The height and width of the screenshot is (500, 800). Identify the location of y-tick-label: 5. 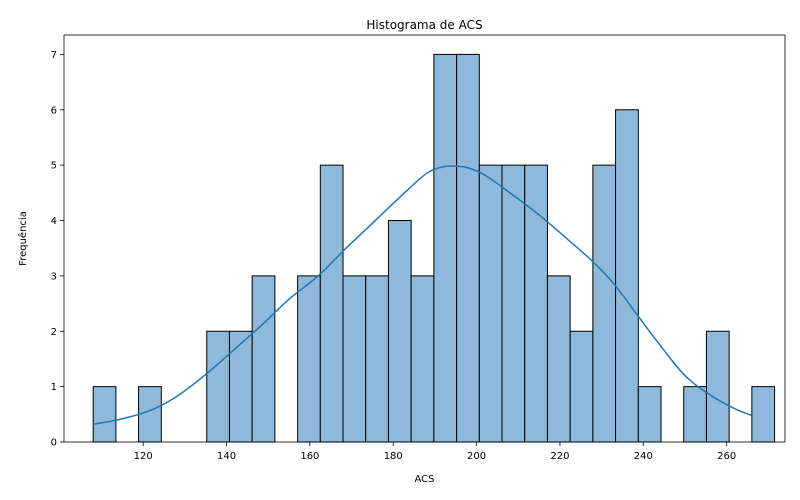
(54, 166).